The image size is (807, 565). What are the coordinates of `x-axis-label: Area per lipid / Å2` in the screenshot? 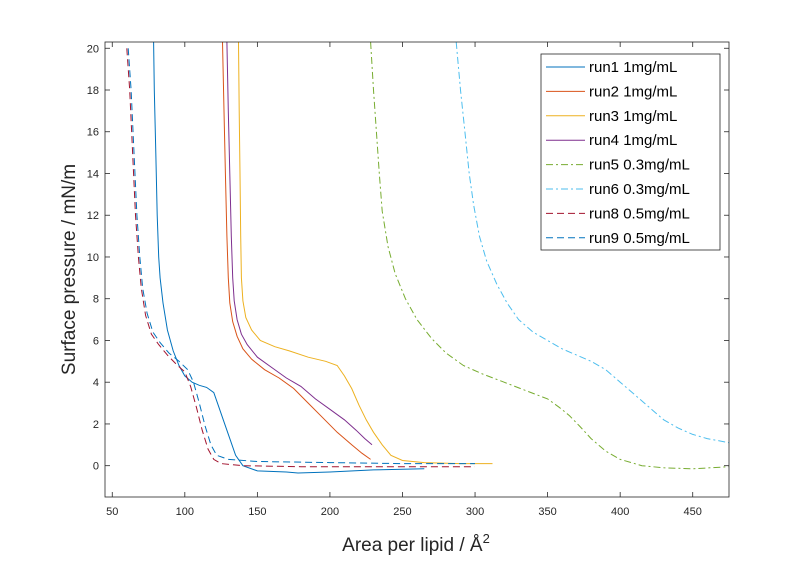 It's located at (416, 543).